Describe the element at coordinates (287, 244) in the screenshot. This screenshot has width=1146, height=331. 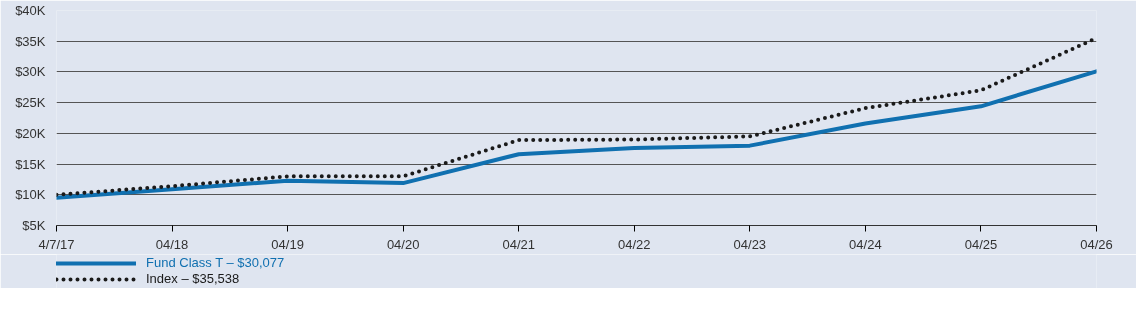
I see `x-tick-label: 04/19` at that location.